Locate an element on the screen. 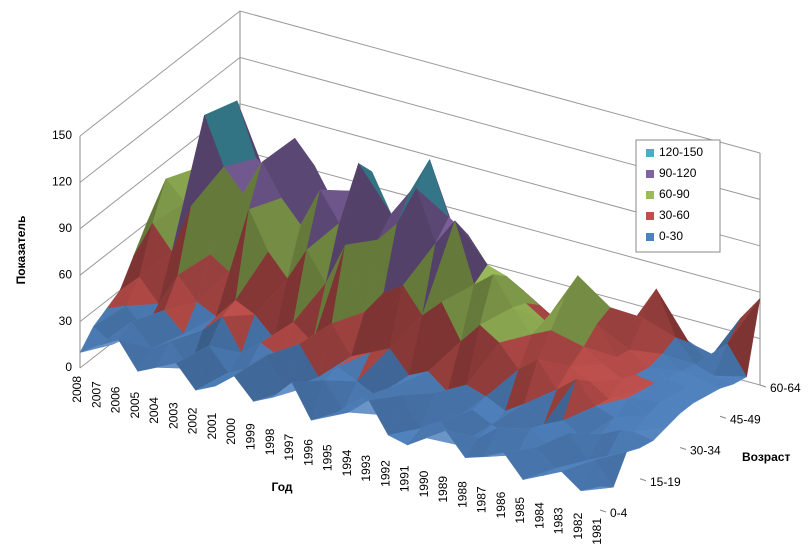  x-tick-label: 2005 is located at coordinates (135, 404).